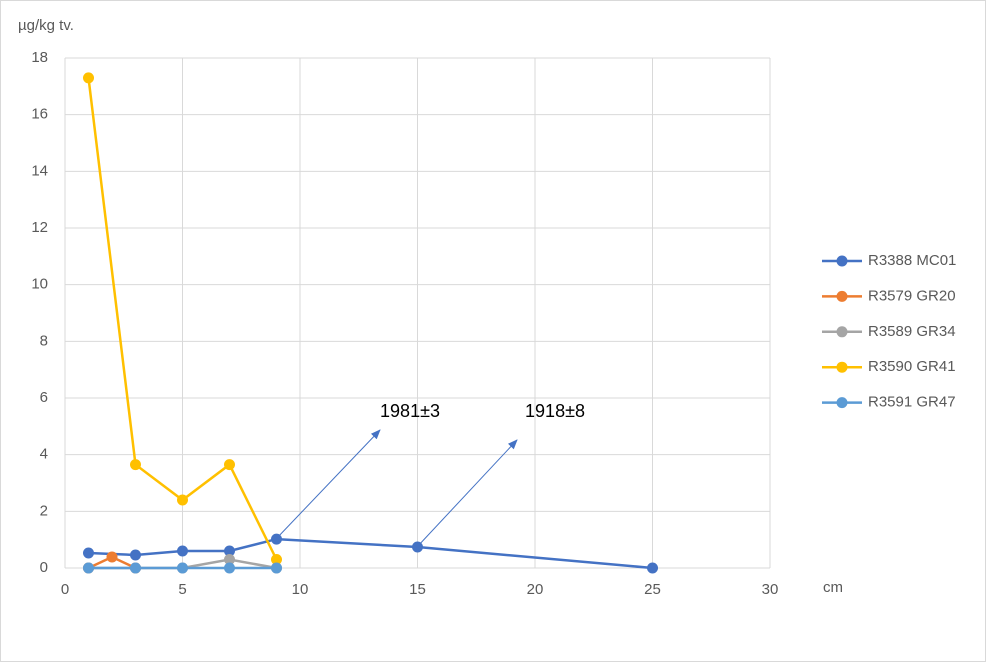 The image size is (987, 663). What do you see at coordinates (912, 331) in the screenshot?
I see `legend-label: R3589 GR34` at bounding box center [912, 331].